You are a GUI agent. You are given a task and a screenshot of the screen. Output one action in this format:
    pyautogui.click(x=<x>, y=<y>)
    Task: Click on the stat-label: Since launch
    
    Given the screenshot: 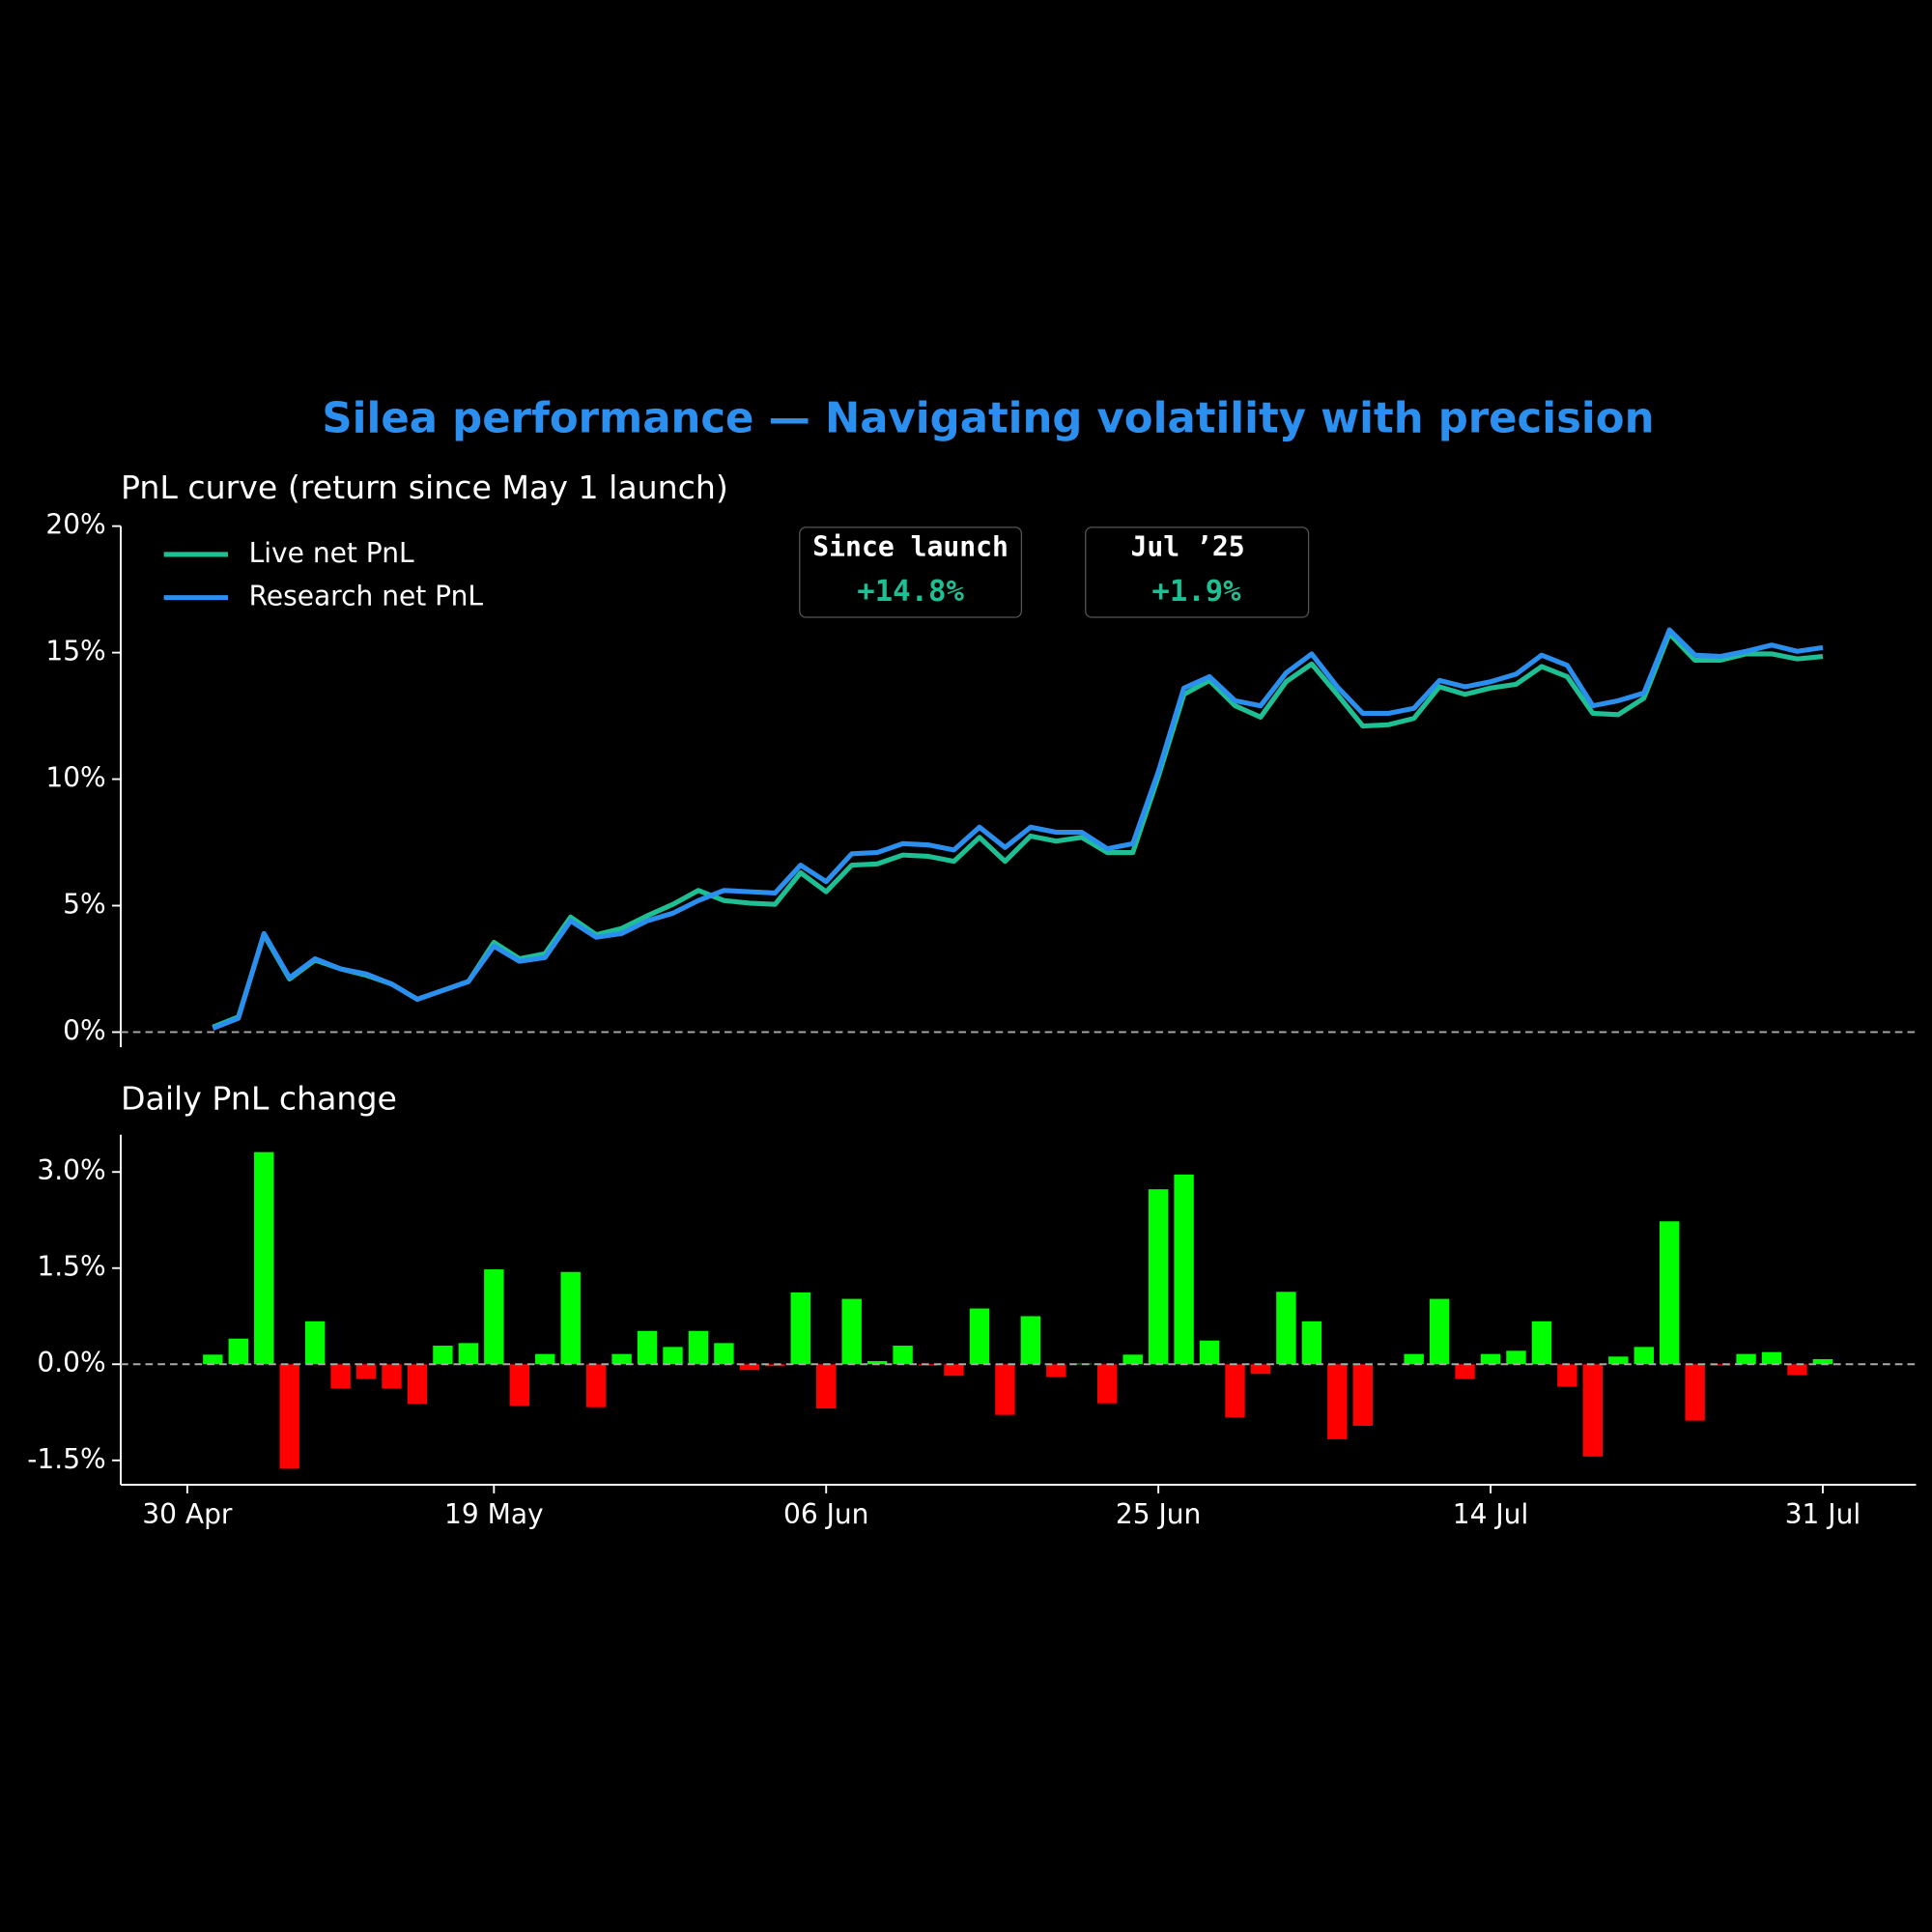 What is the action you would take?
    pyautogui.click(x=910, y=547)
    